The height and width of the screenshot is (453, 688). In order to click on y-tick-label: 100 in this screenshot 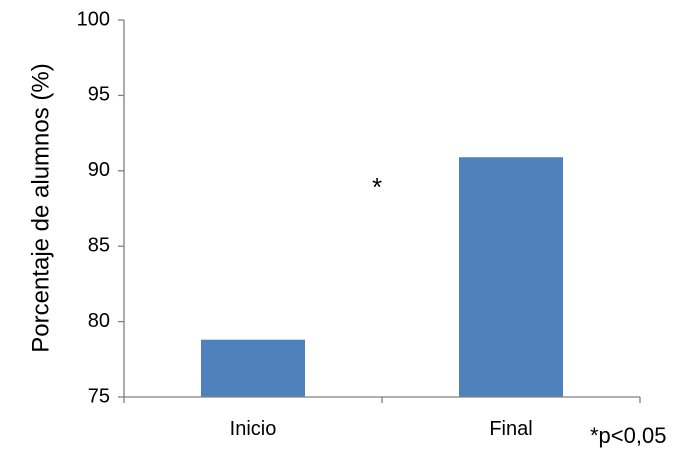, I will do `click(93, 19)`.